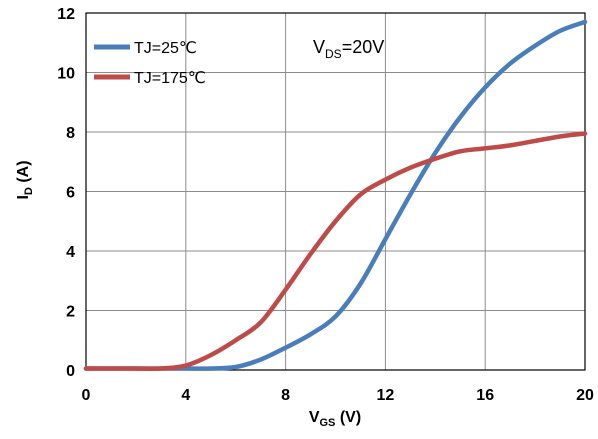 Image resolution: width=598 pixels, height=439 pixels. Describe the element at coordinates (285, 395) in the screenshot. I see `x-tick-label: 8` at that location.